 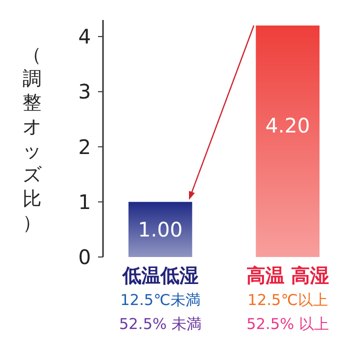 I want to click on y-axis-title: （調整オッズ比）, so click(x=32, y=139).